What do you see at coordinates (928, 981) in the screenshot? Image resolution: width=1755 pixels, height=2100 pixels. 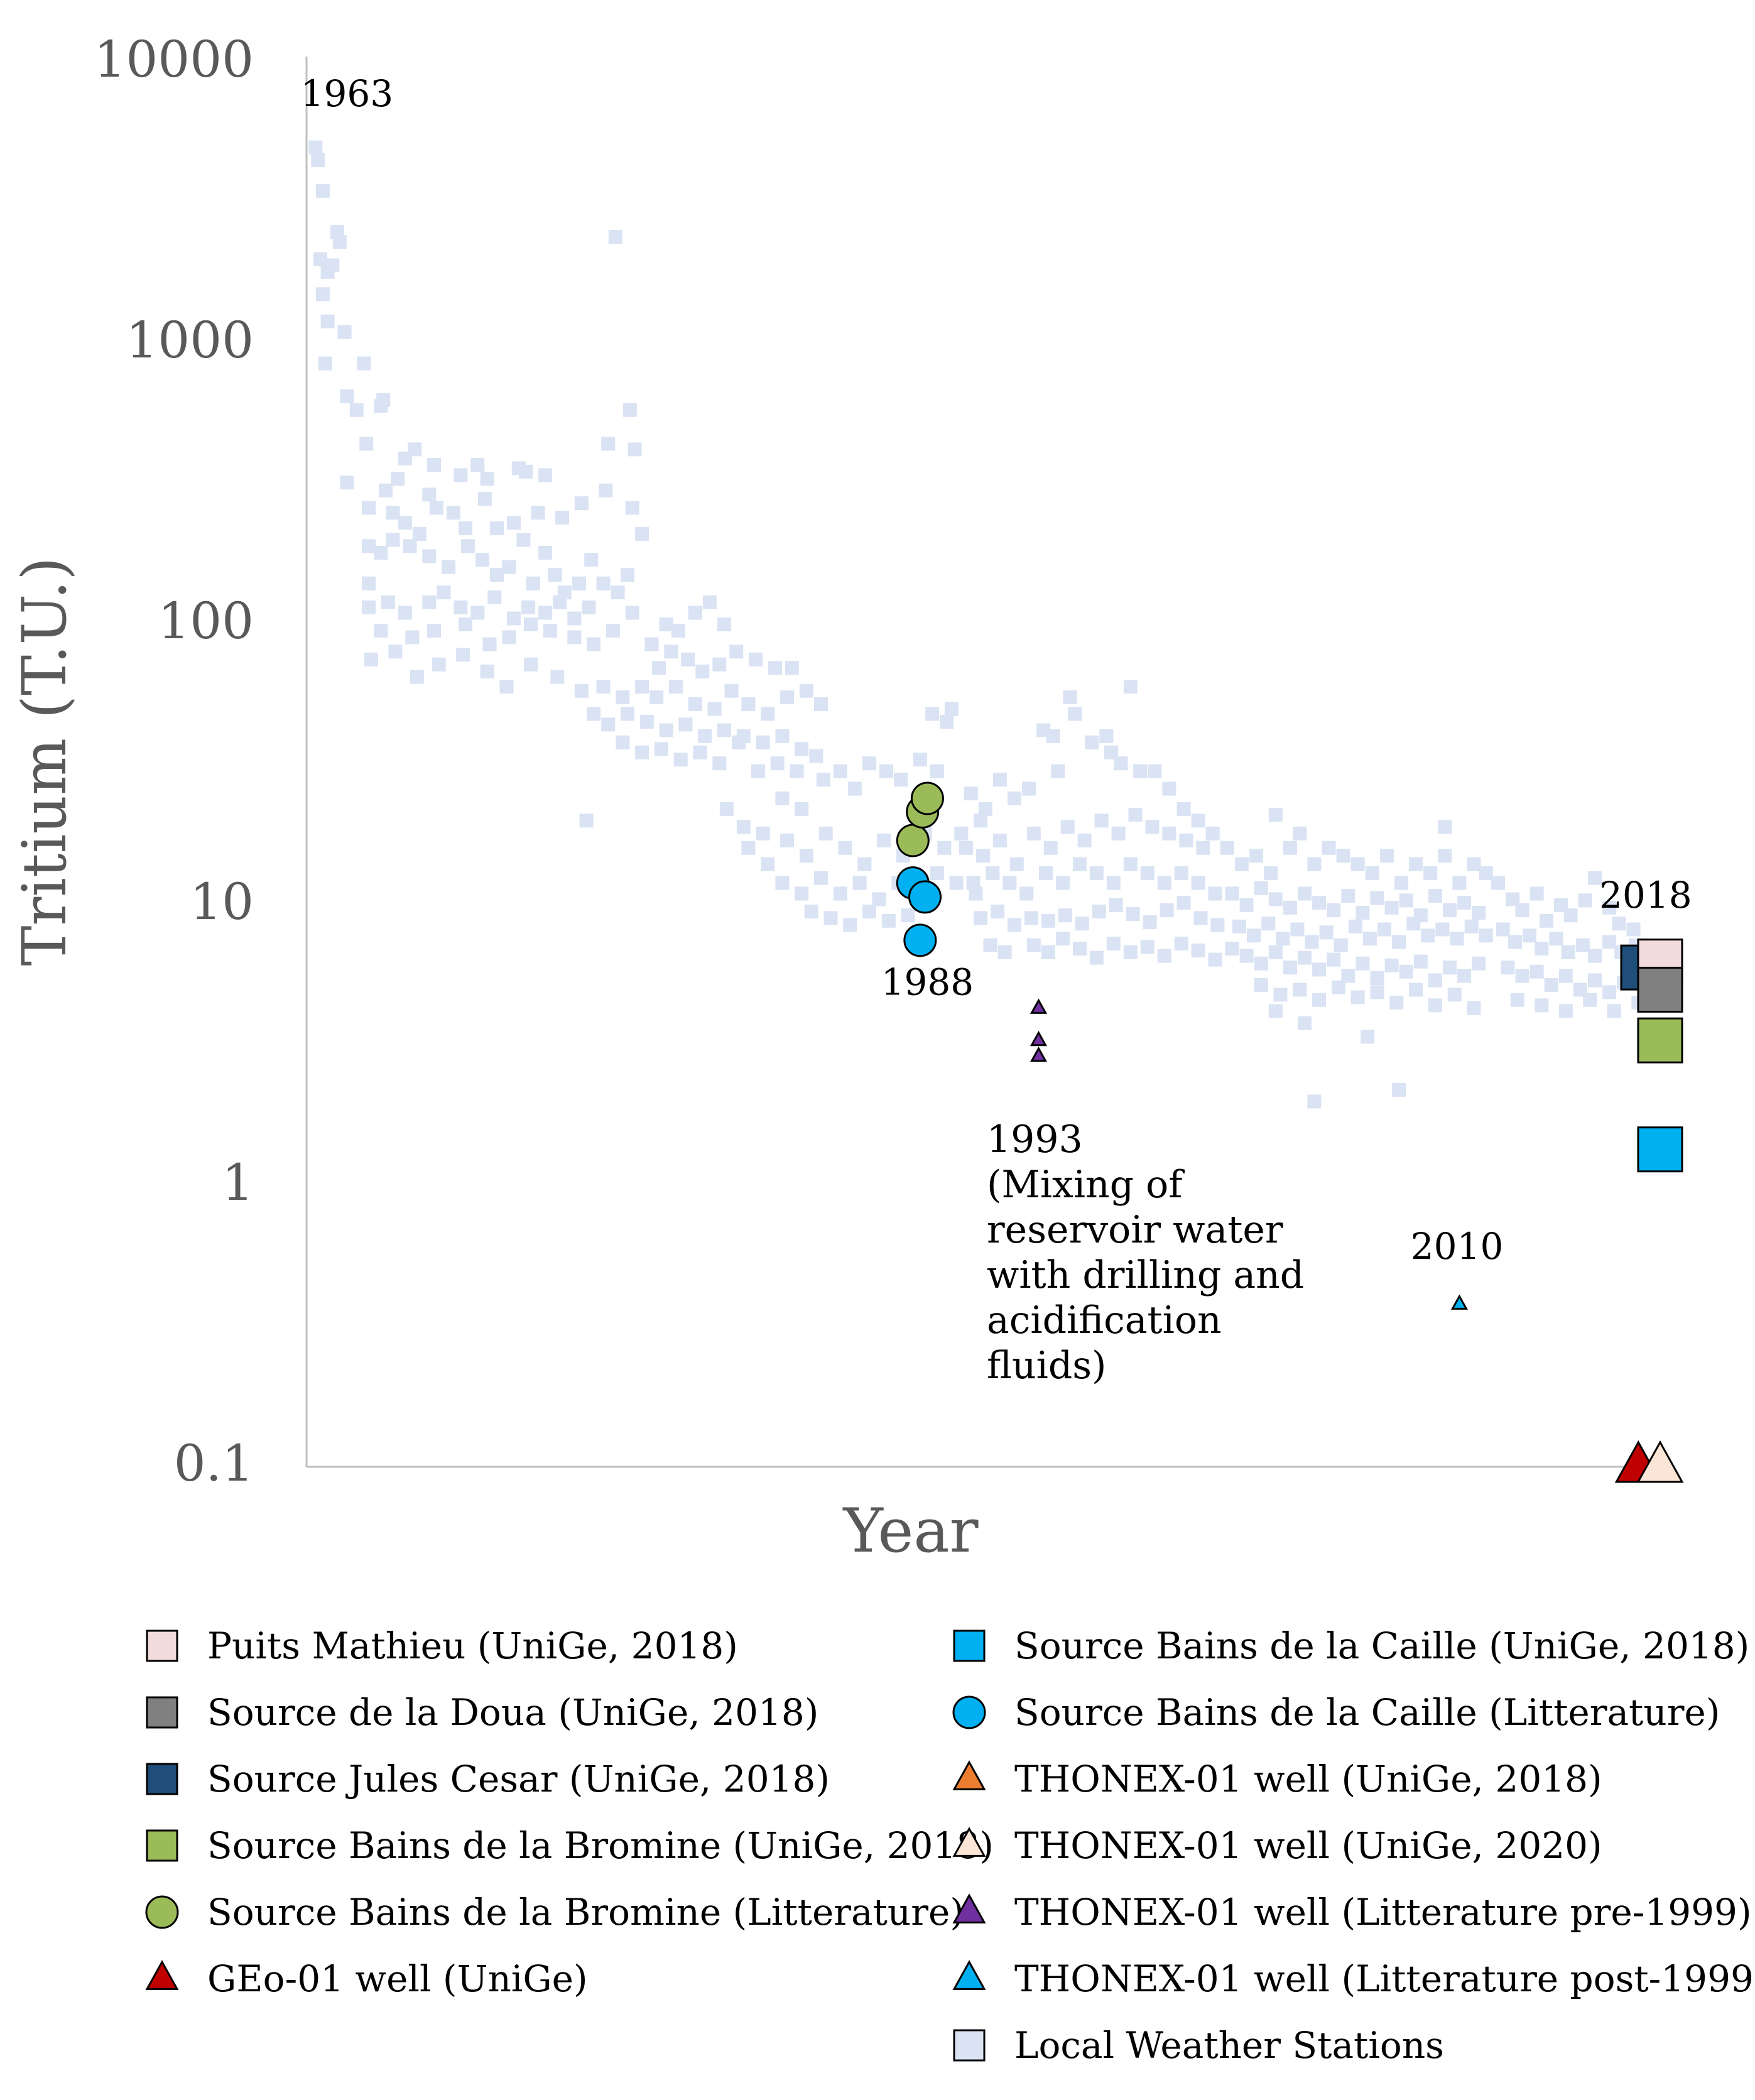 I see `annotation-label: 1988` at bounding box center [928, 981].